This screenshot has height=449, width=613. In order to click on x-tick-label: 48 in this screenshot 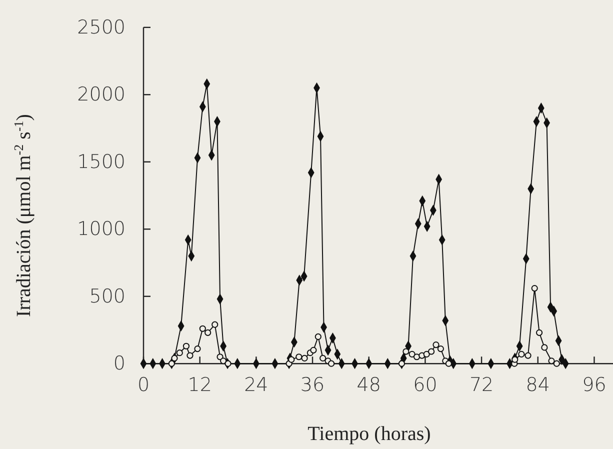, I will do `click(368, 385)`.